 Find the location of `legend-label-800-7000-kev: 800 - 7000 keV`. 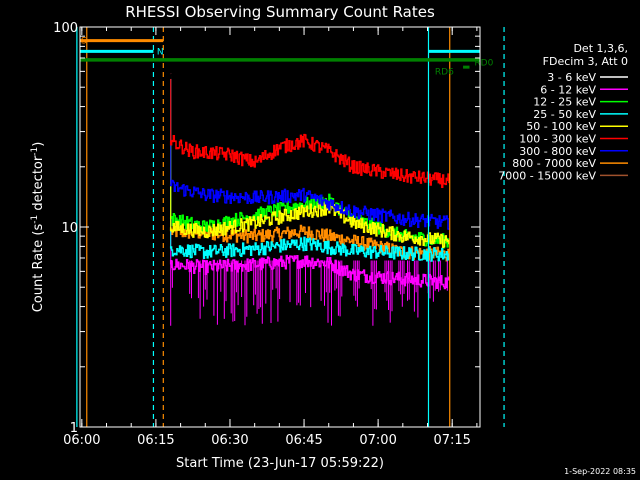

legend-label-800-7000-kev: 800 - 7000 keV is located at coordinates (554, 163).